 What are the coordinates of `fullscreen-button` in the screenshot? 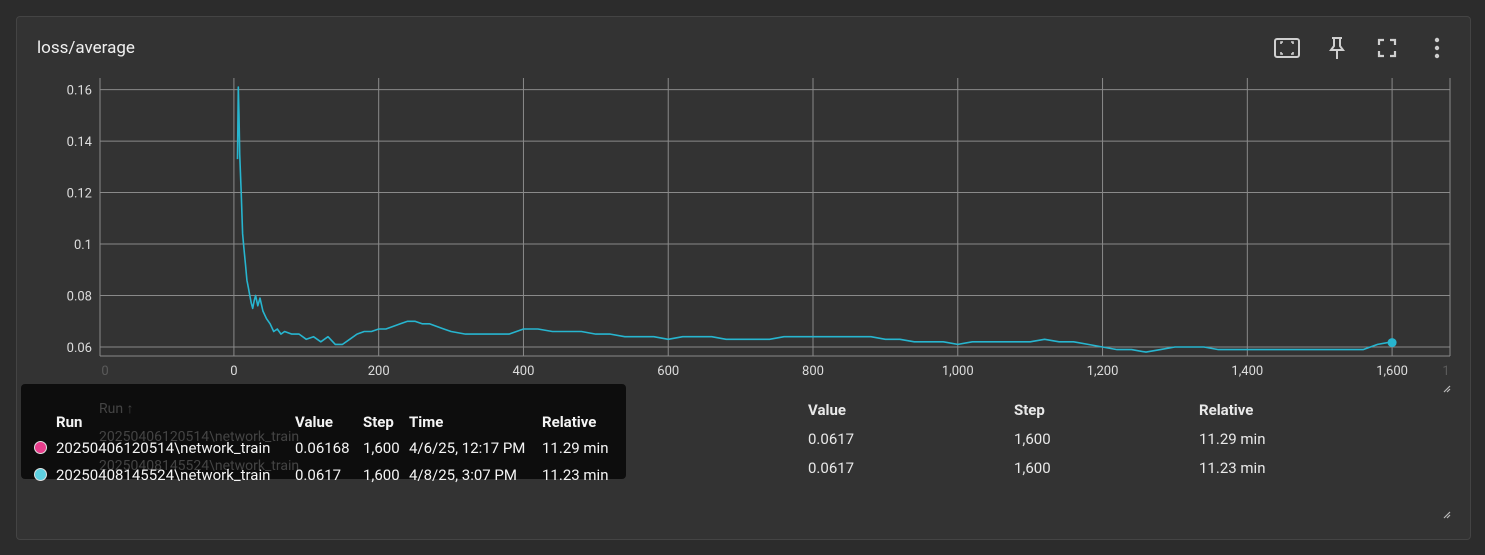 It's located at (1387, 48).